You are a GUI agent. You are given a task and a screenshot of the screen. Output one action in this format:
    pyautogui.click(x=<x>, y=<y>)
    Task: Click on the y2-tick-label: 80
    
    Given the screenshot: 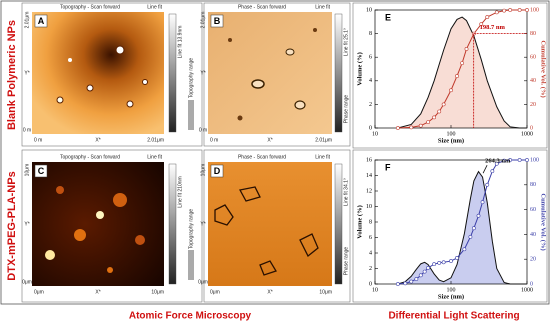 What is the action you would take?
    pyautogui.click(x=533, y=185)
    